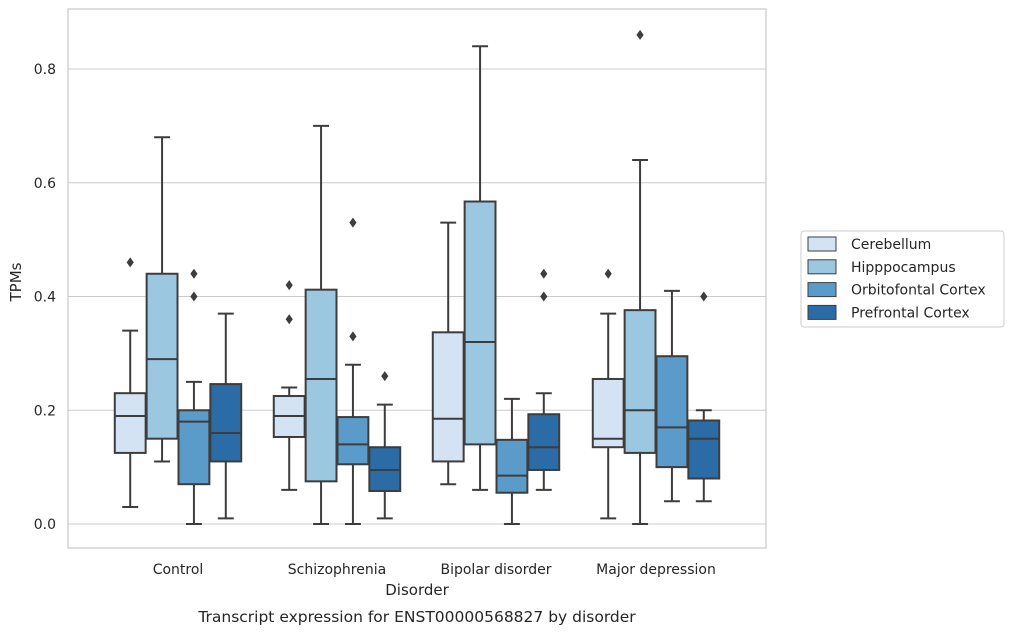  Describe the element at coordinates (656, 570) in the screenshot. I see `x-tick-label: Major depression` at that location.